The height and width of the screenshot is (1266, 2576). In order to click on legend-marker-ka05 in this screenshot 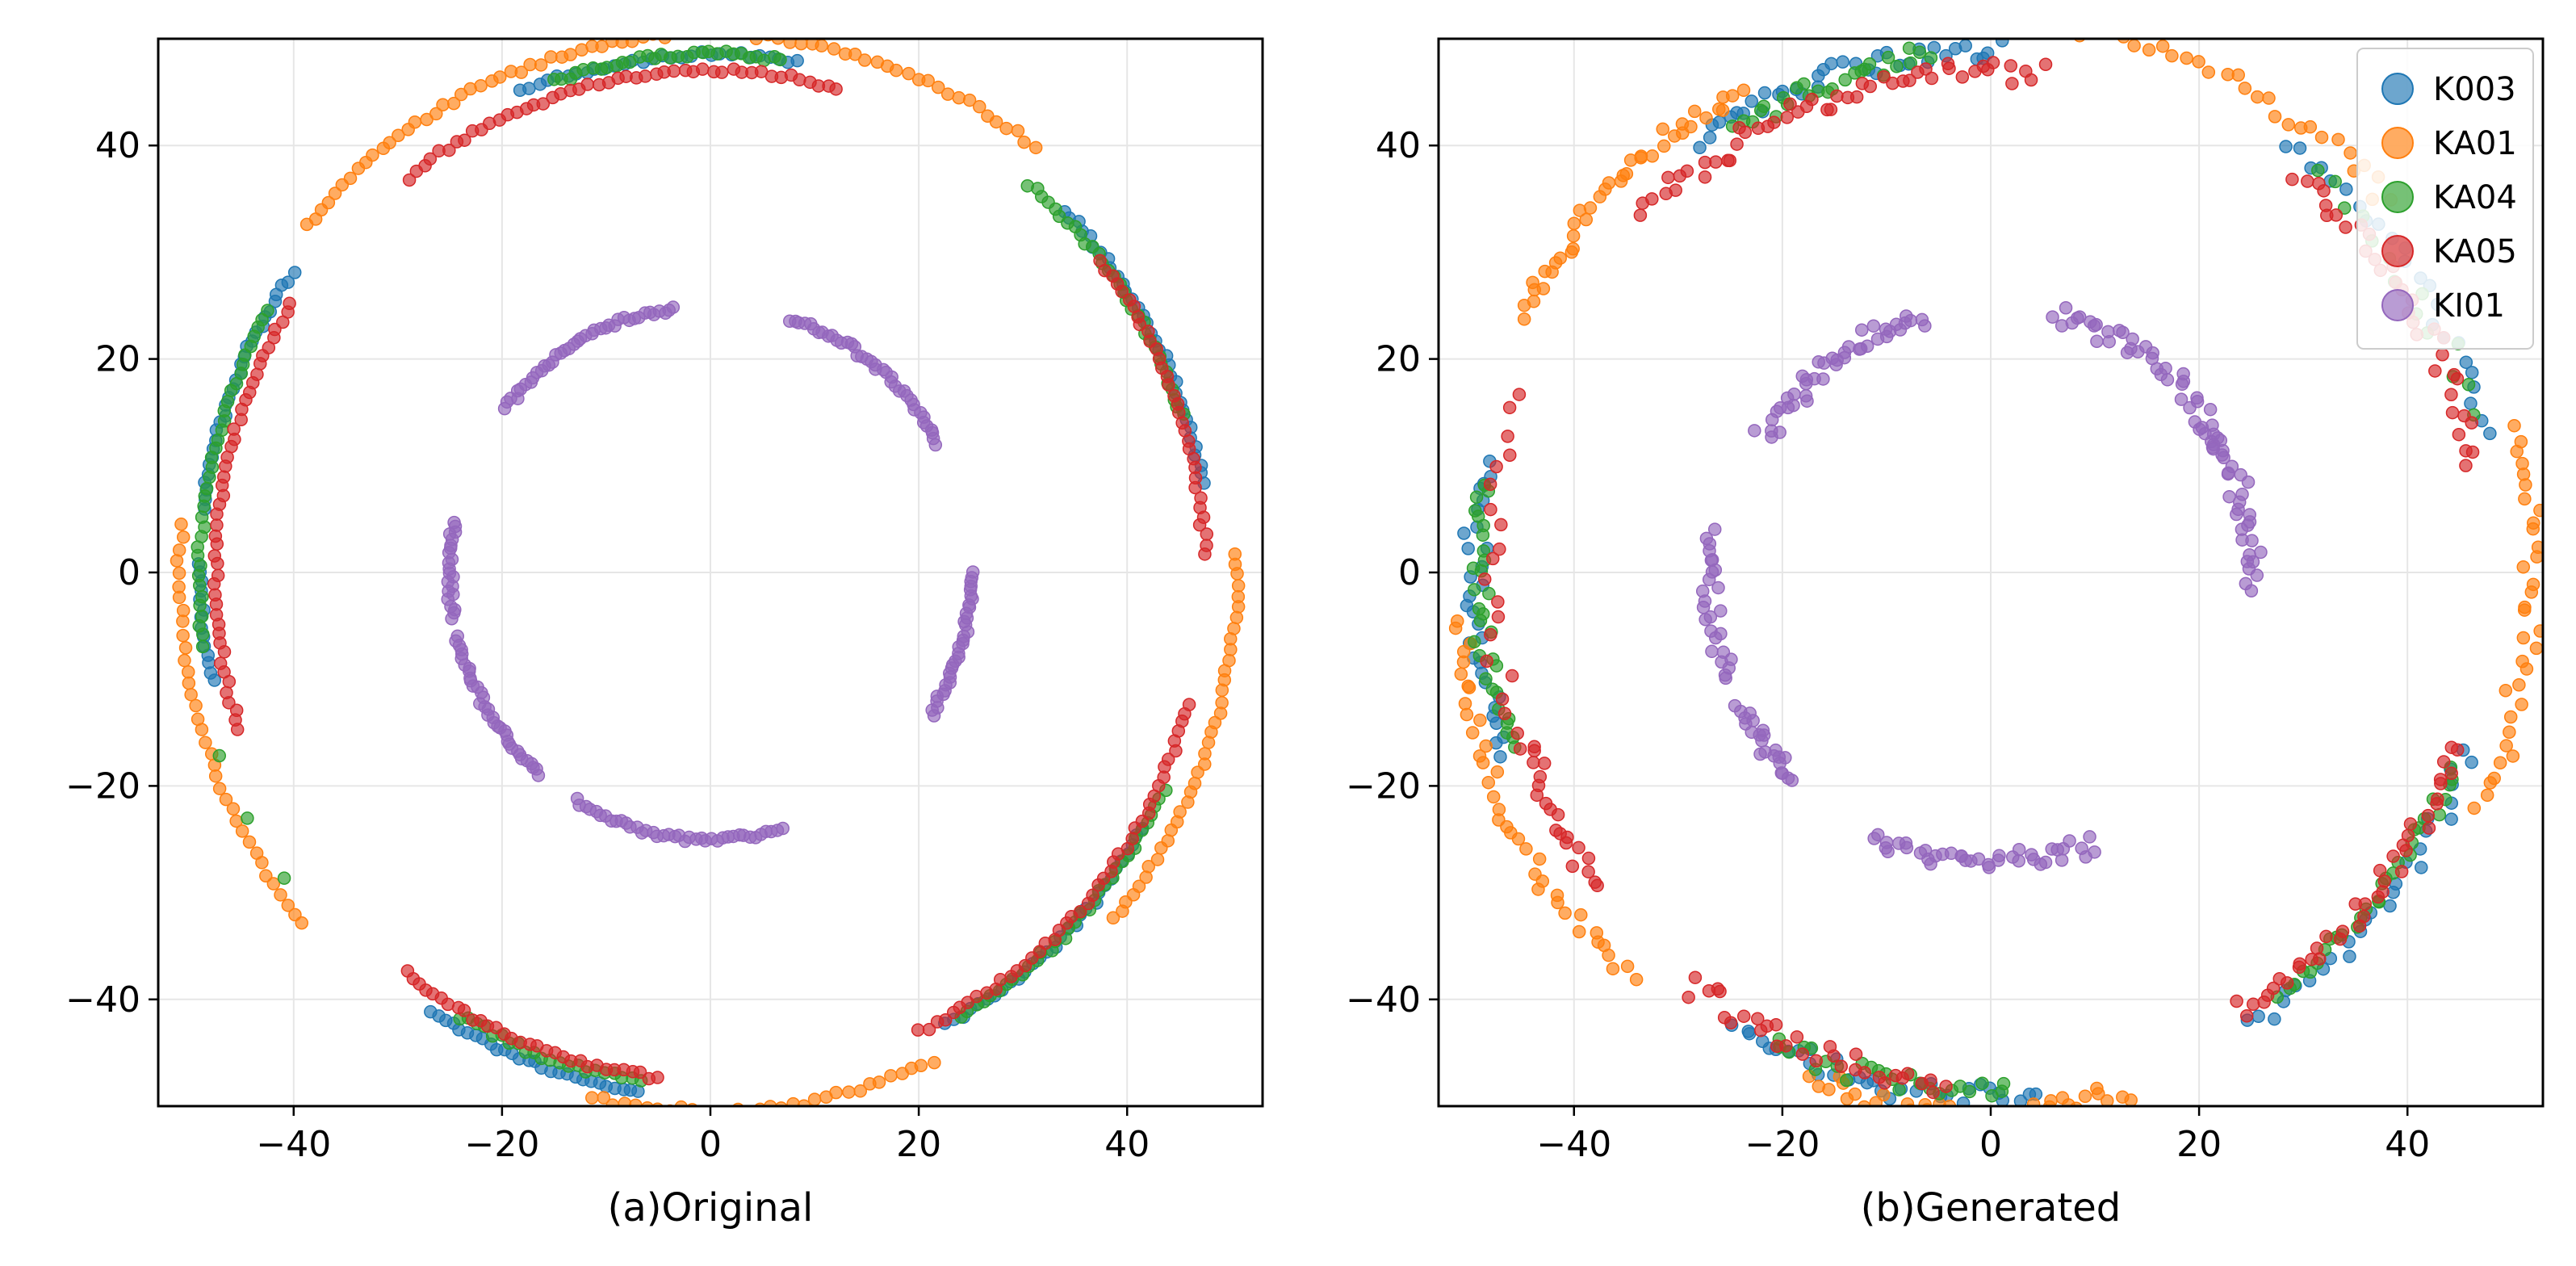, I will do `click(2397, 251)`.